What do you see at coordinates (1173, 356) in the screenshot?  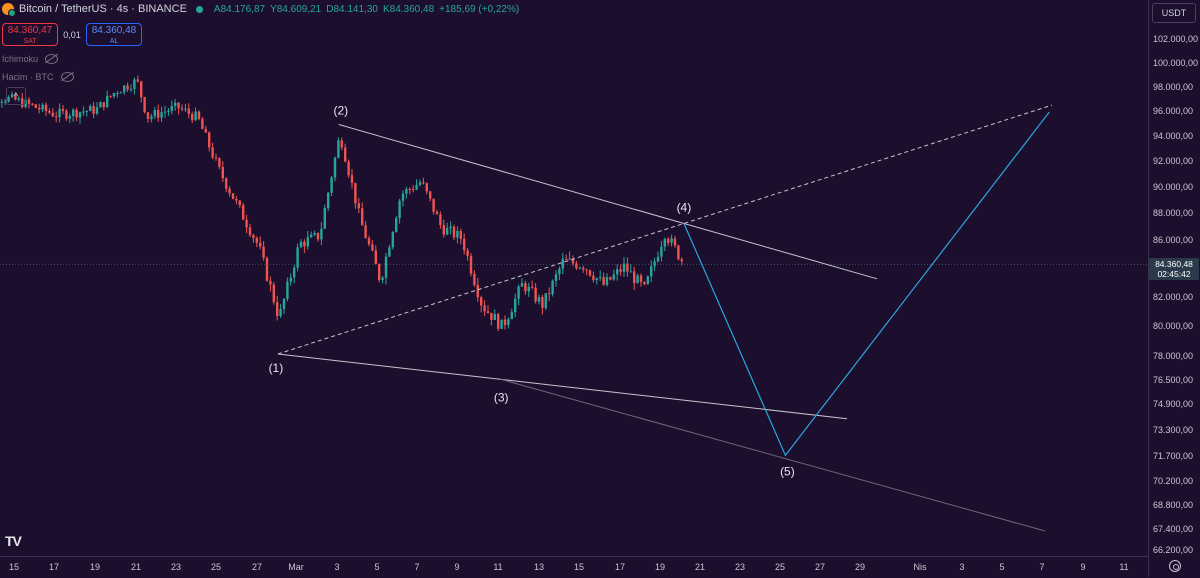 I see `price-tick-label: 78.000,00` at bounding box center [1173, 356].